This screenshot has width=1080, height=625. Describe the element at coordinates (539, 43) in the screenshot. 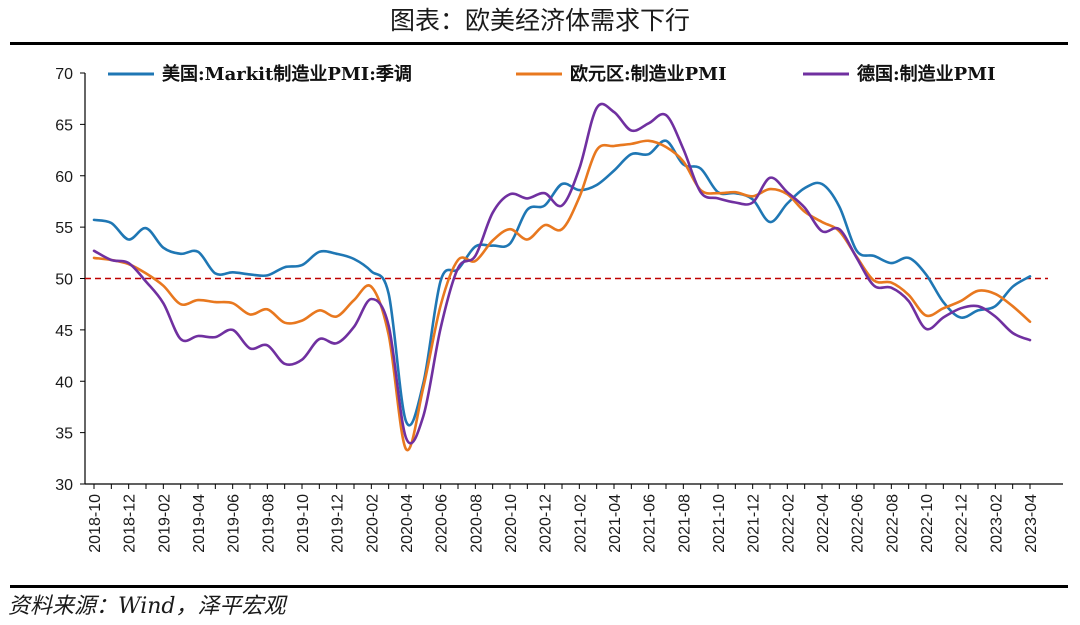

I see `top-rule` at that location.